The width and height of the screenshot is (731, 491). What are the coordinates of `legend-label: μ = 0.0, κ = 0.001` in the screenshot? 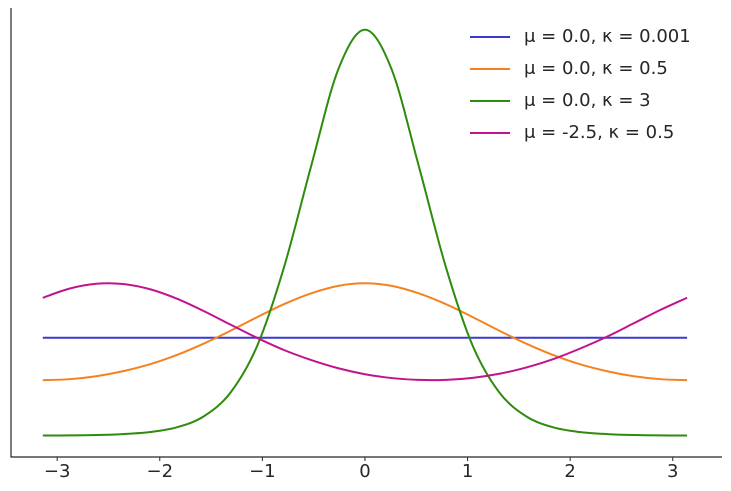 It's located at (607, 36).